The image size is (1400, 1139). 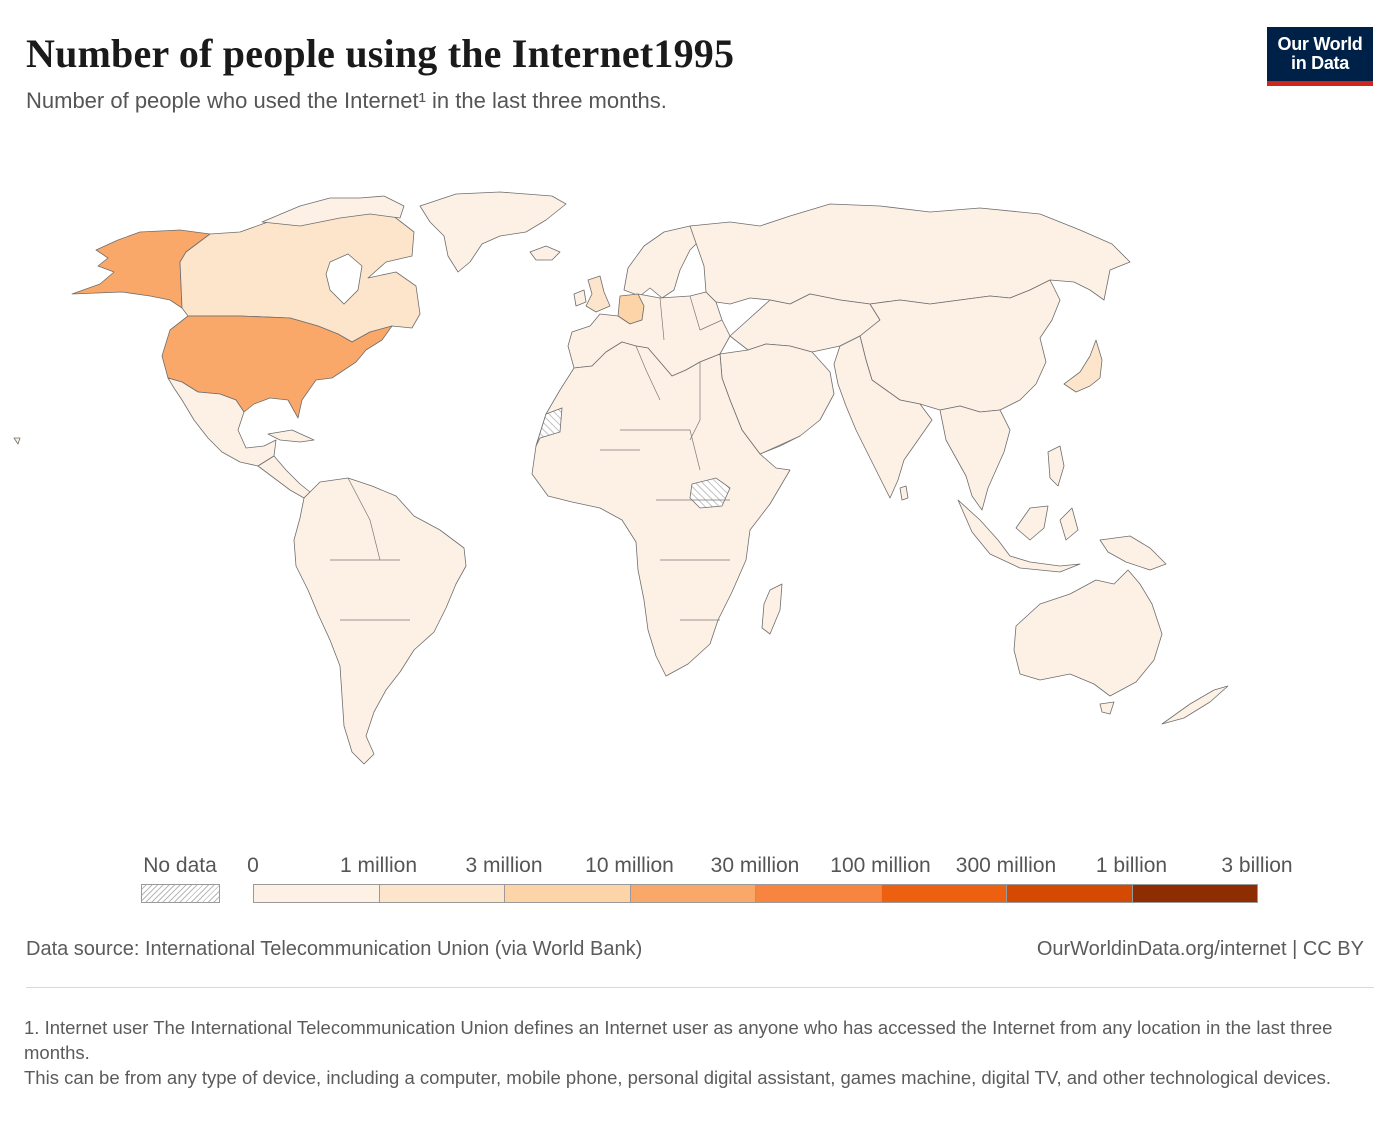 What do you see at coordinates (755, 865) in the screenshot?
I see `legend-tick-label: 30 million` at bounding box center [755, 865].